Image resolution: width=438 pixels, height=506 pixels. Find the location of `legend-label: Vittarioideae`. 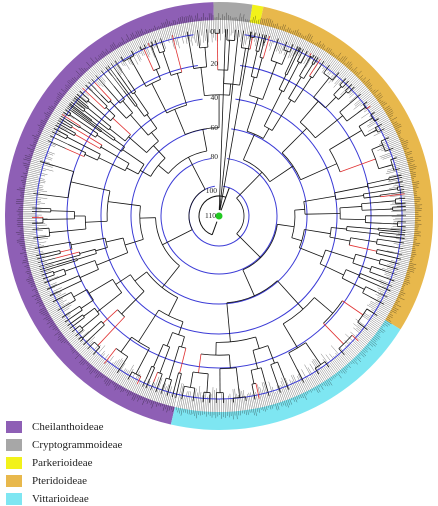

legend-label: Vittarioideae is located at coordinates (60, 499).